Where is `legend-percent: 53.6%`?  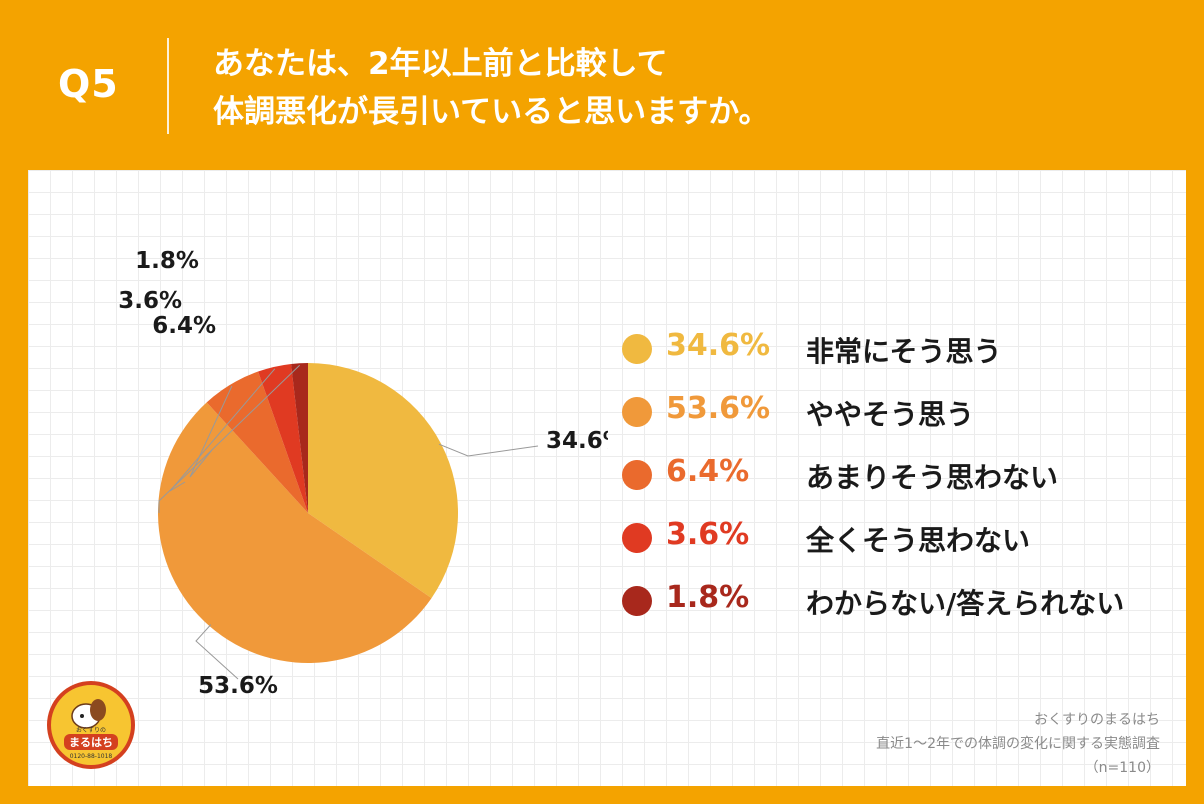
legend-percent: 53.6% is located at coordinates (718, 408).